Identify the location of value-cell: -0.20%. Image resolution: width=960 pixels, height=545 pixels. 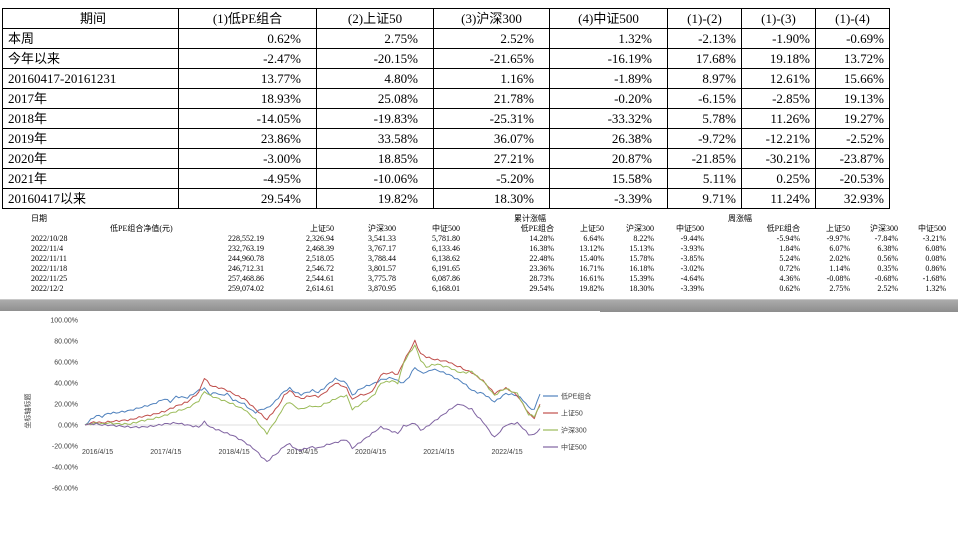
(608, 98).